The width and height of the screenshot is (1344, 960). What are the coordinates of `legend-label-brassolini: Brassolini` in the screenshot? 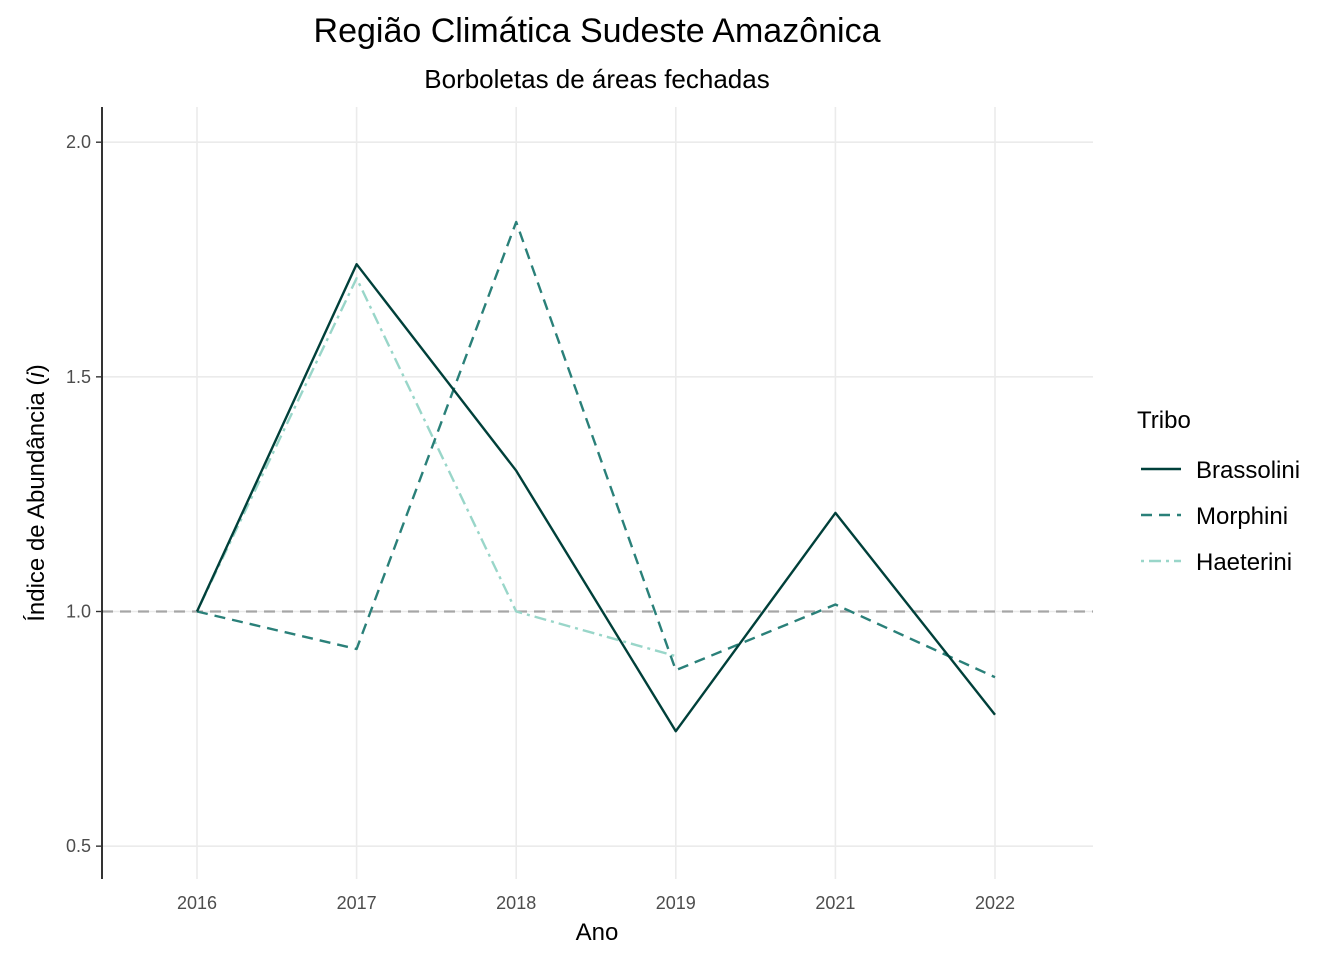 It's located at (1248, 470).